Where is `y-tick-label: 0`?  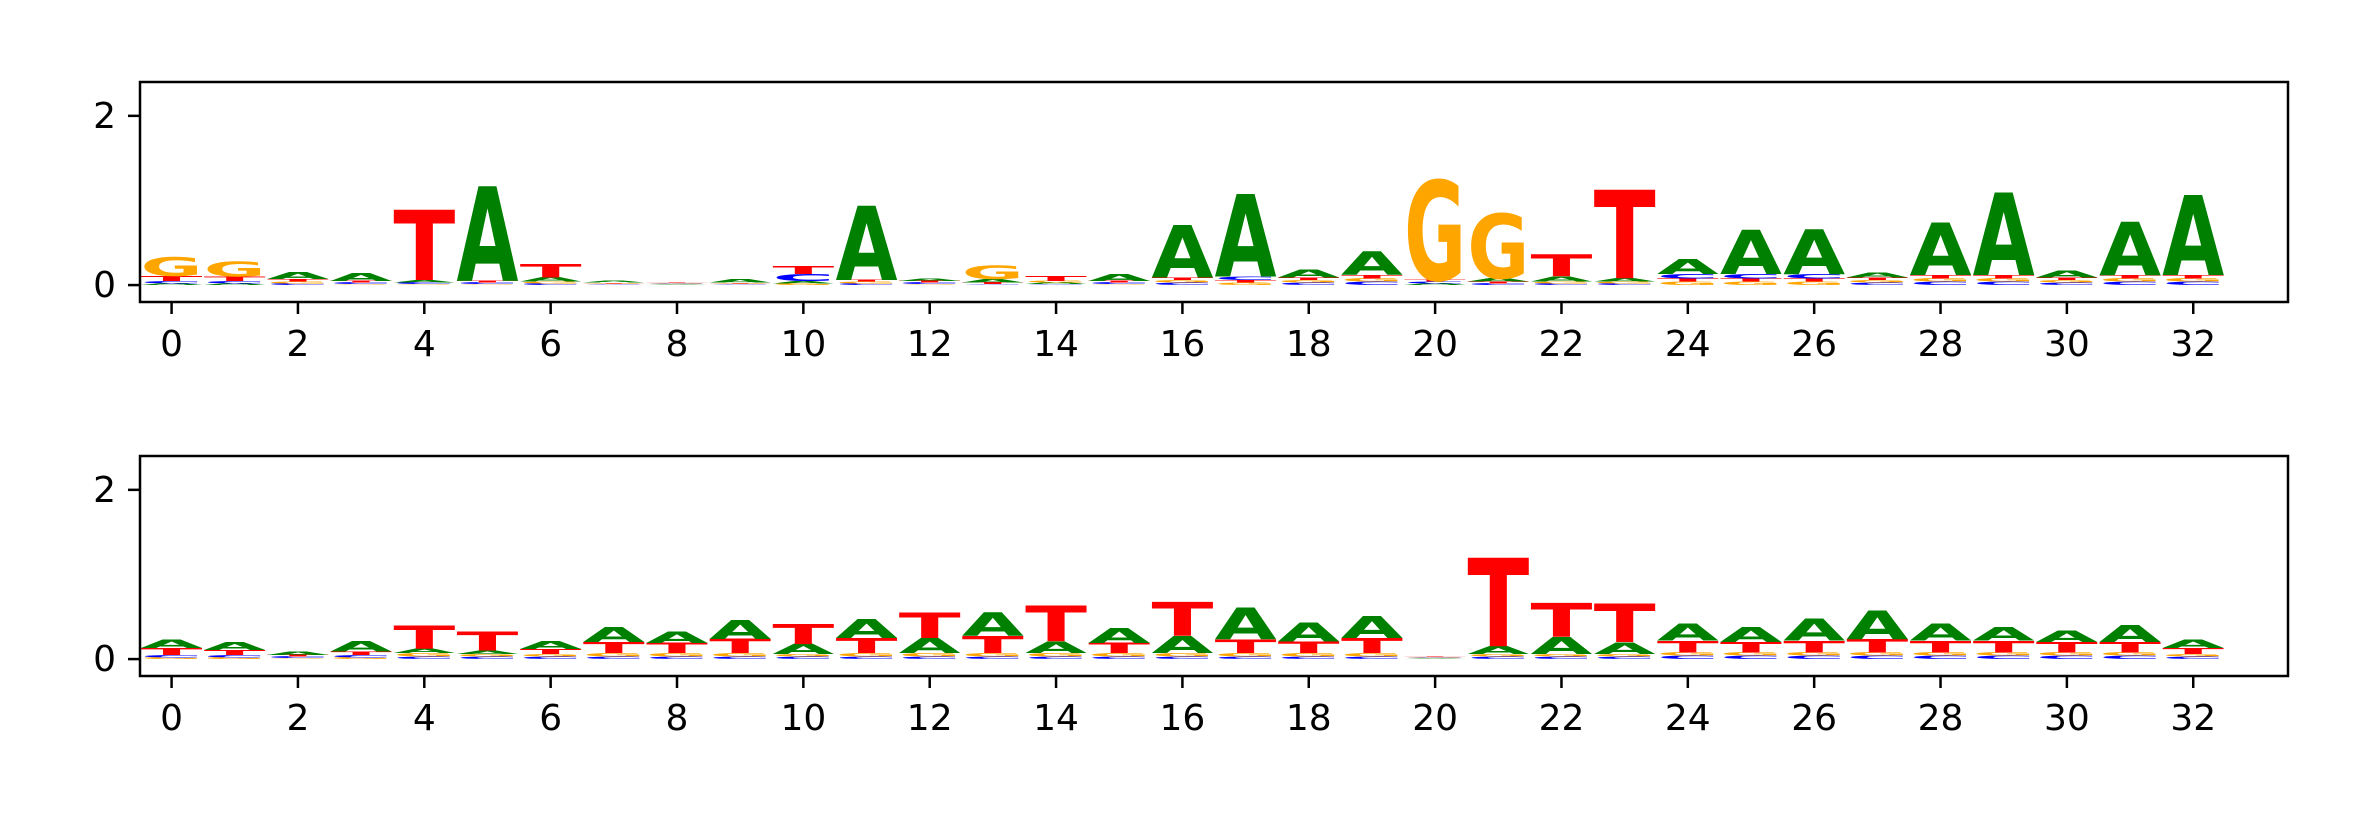 y-tick-label: 0 is located at coordinates (104, 285).